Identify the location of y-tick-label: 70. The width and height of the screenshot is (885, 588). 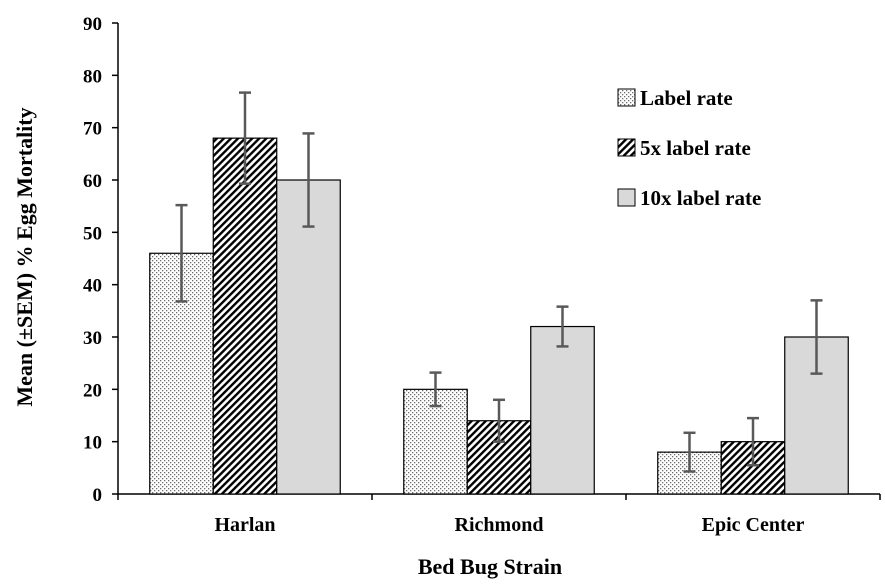
(92, 129).